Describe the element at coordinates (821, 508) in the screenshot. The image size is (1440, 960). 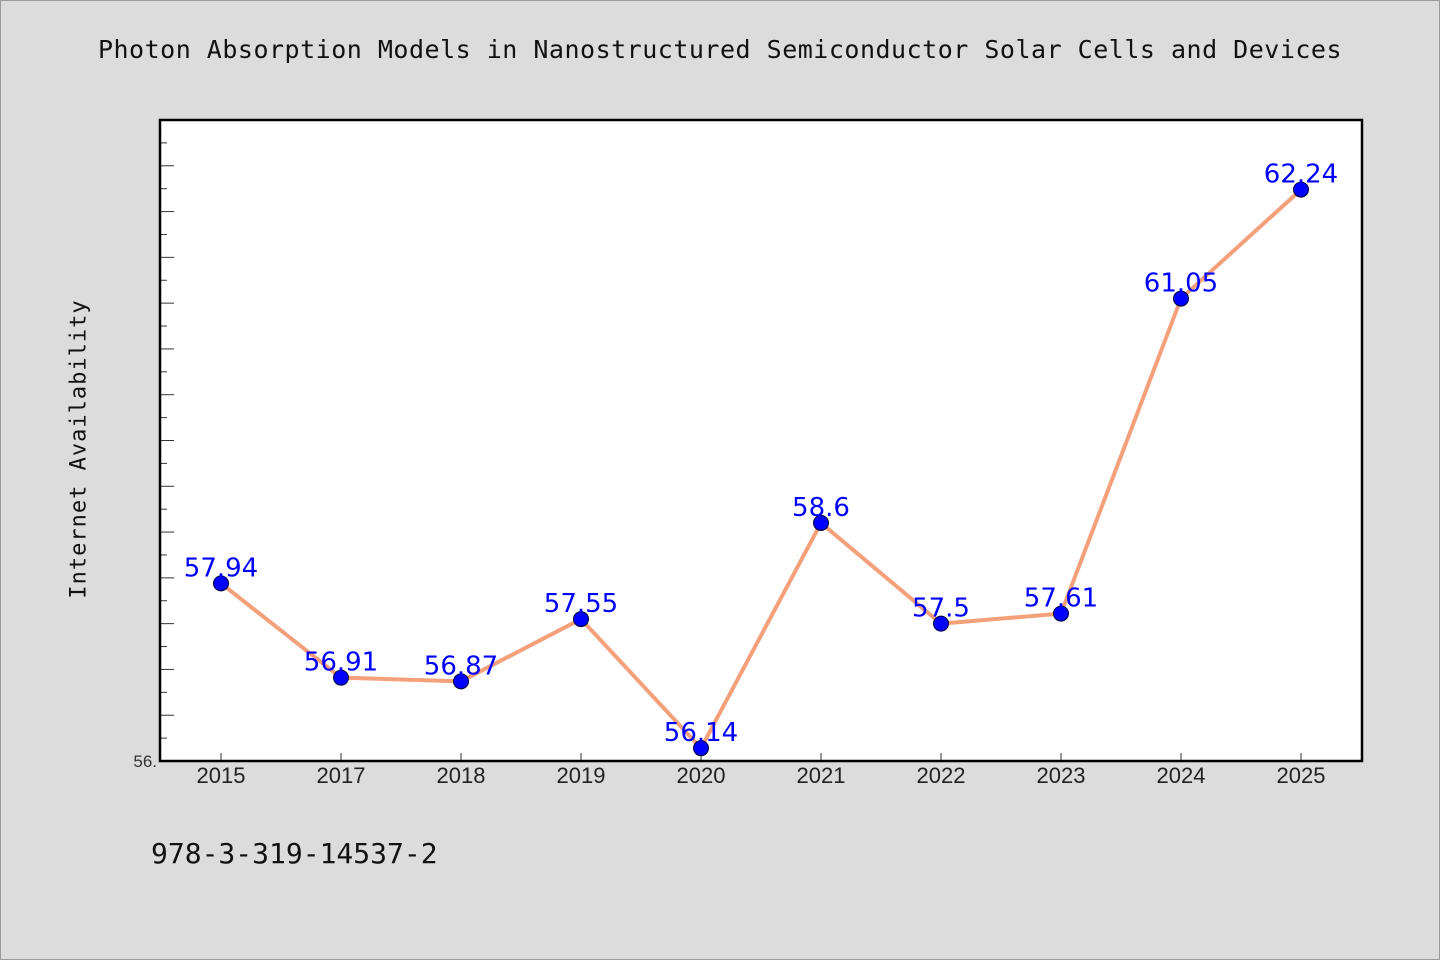
I see `data-label: 58.6` at that location.